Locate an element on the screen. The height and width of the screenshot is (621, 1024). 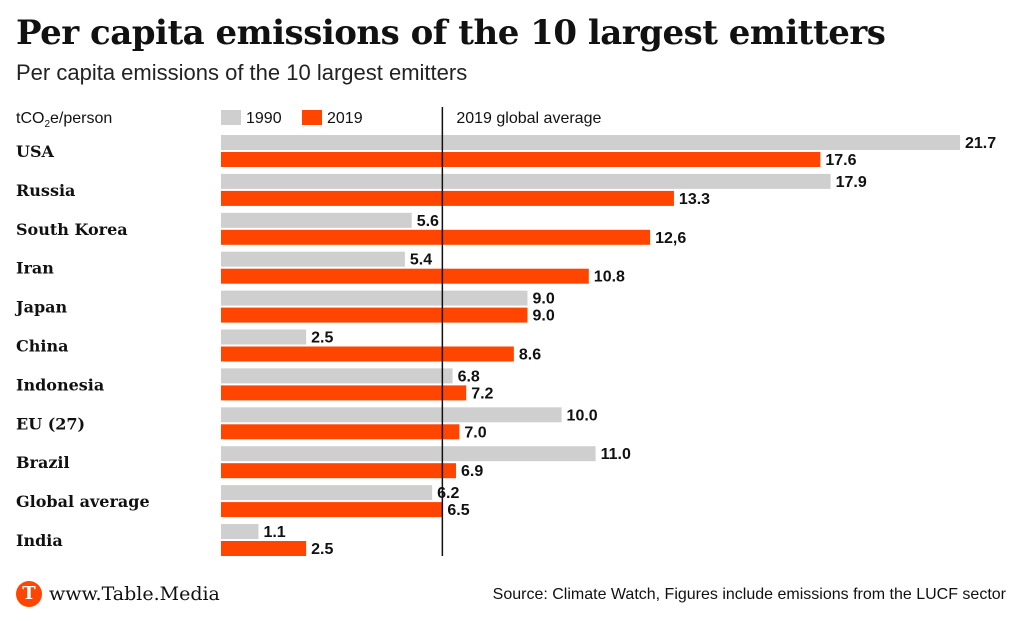
category-label: Brazil is located at coordinates (43, 462).